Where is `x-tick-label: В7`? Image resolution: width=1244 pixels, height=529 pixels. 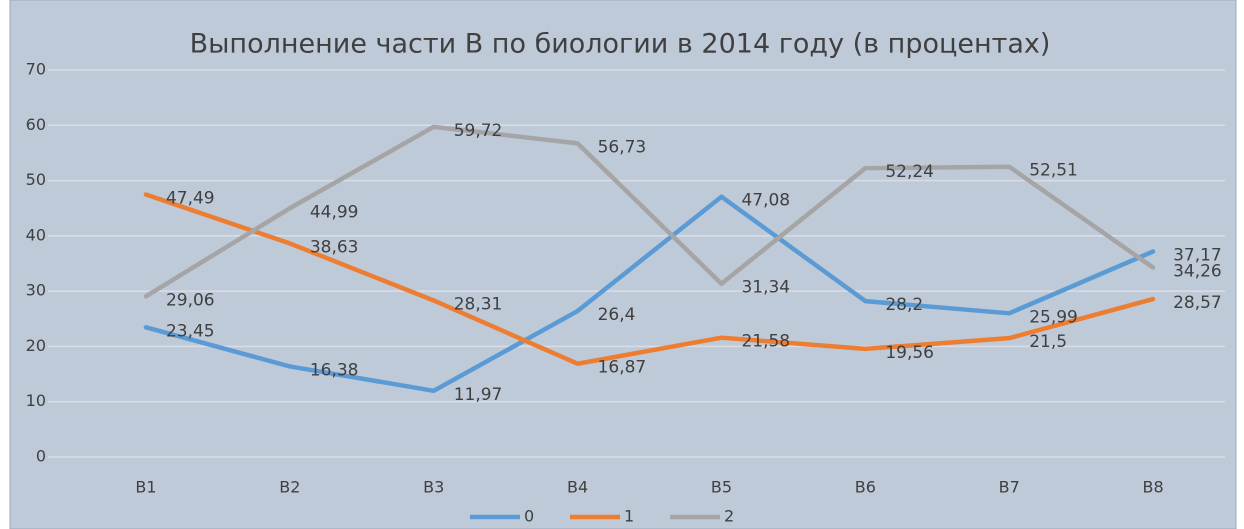
x-tick-label: В7 is located at coordinates (1009, 487).